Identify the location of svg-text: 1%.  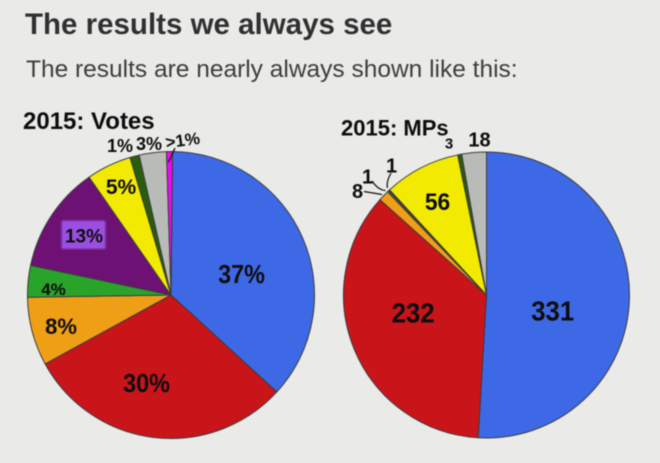
(120, 146).